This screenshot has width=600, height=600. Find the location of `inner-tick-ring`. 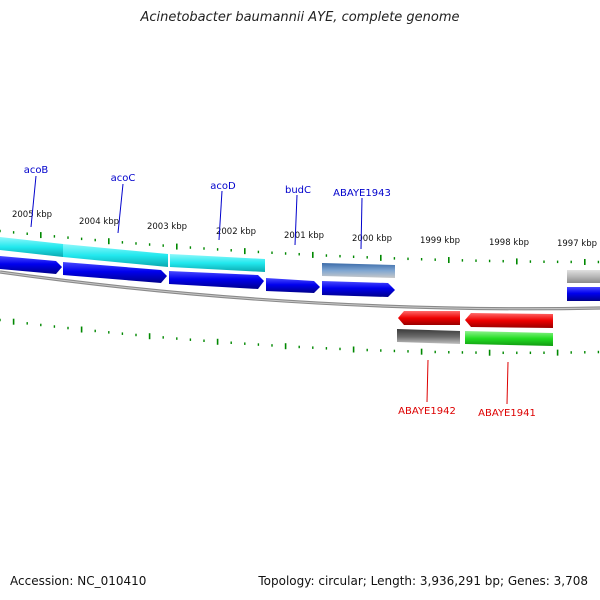

inner-tick-ring is located at coordinates (300, 337).